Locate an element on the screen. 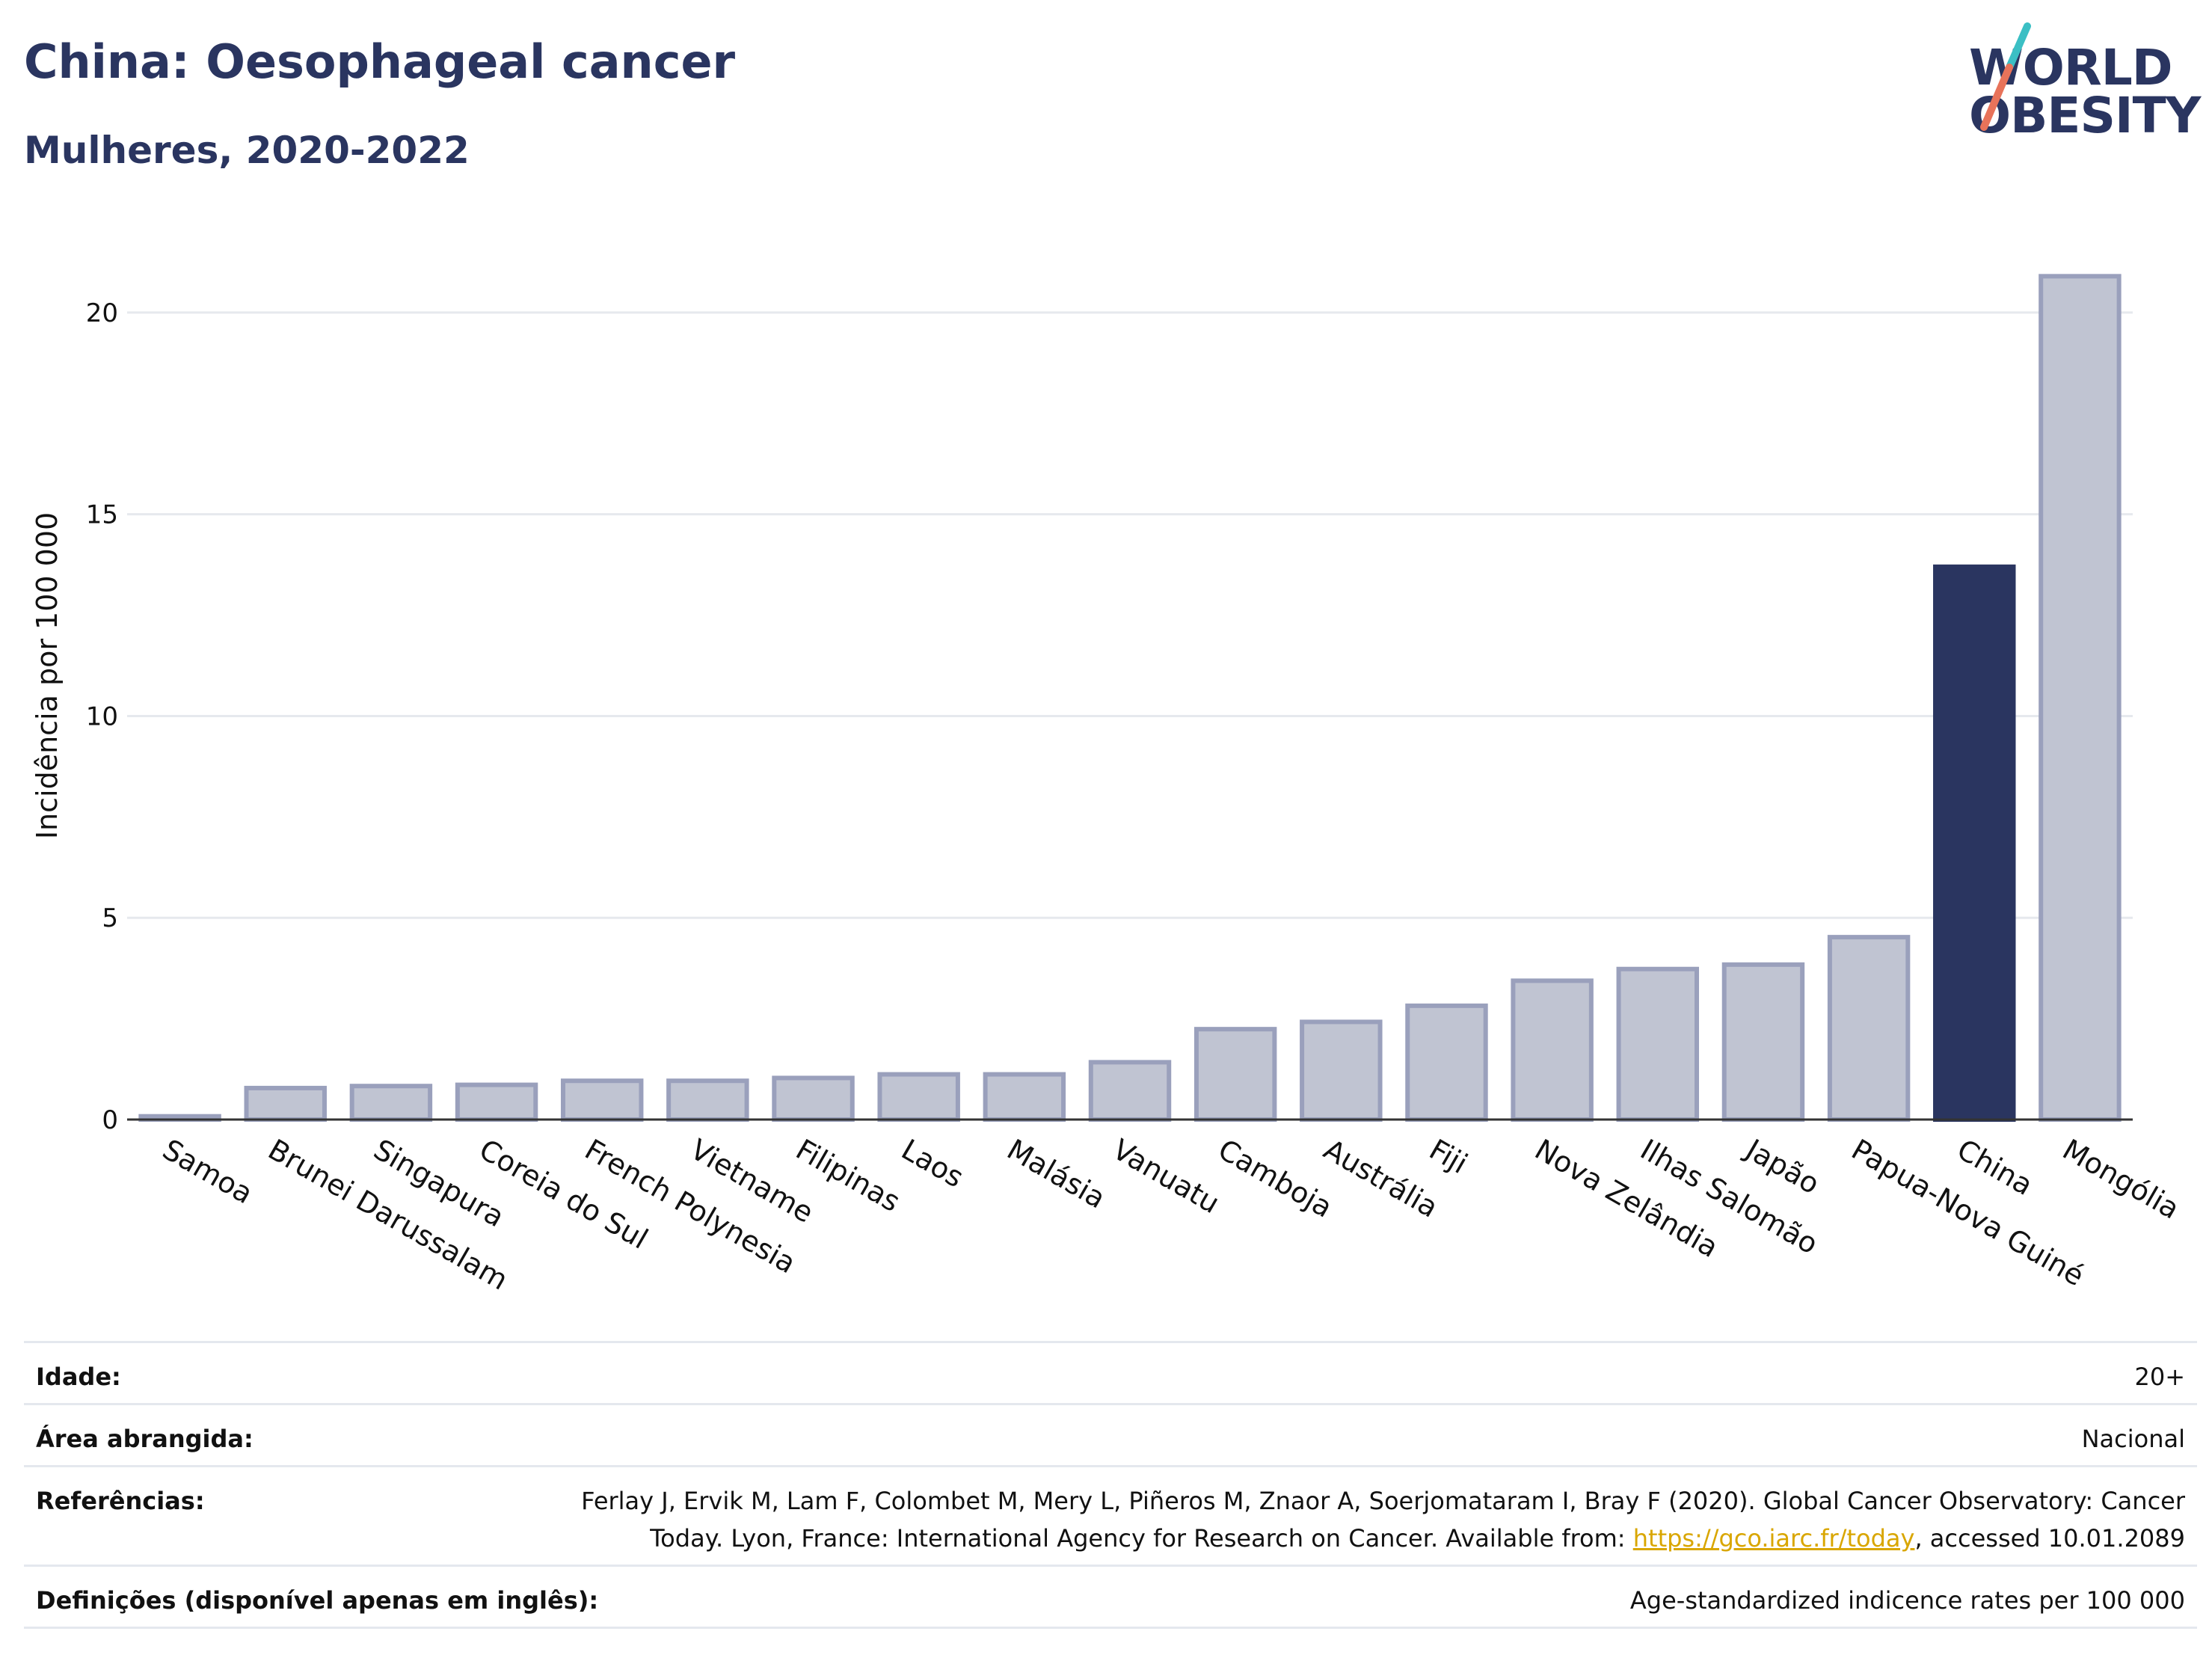  footer-age-label: Idade: is located at coordinates (78, 1377).